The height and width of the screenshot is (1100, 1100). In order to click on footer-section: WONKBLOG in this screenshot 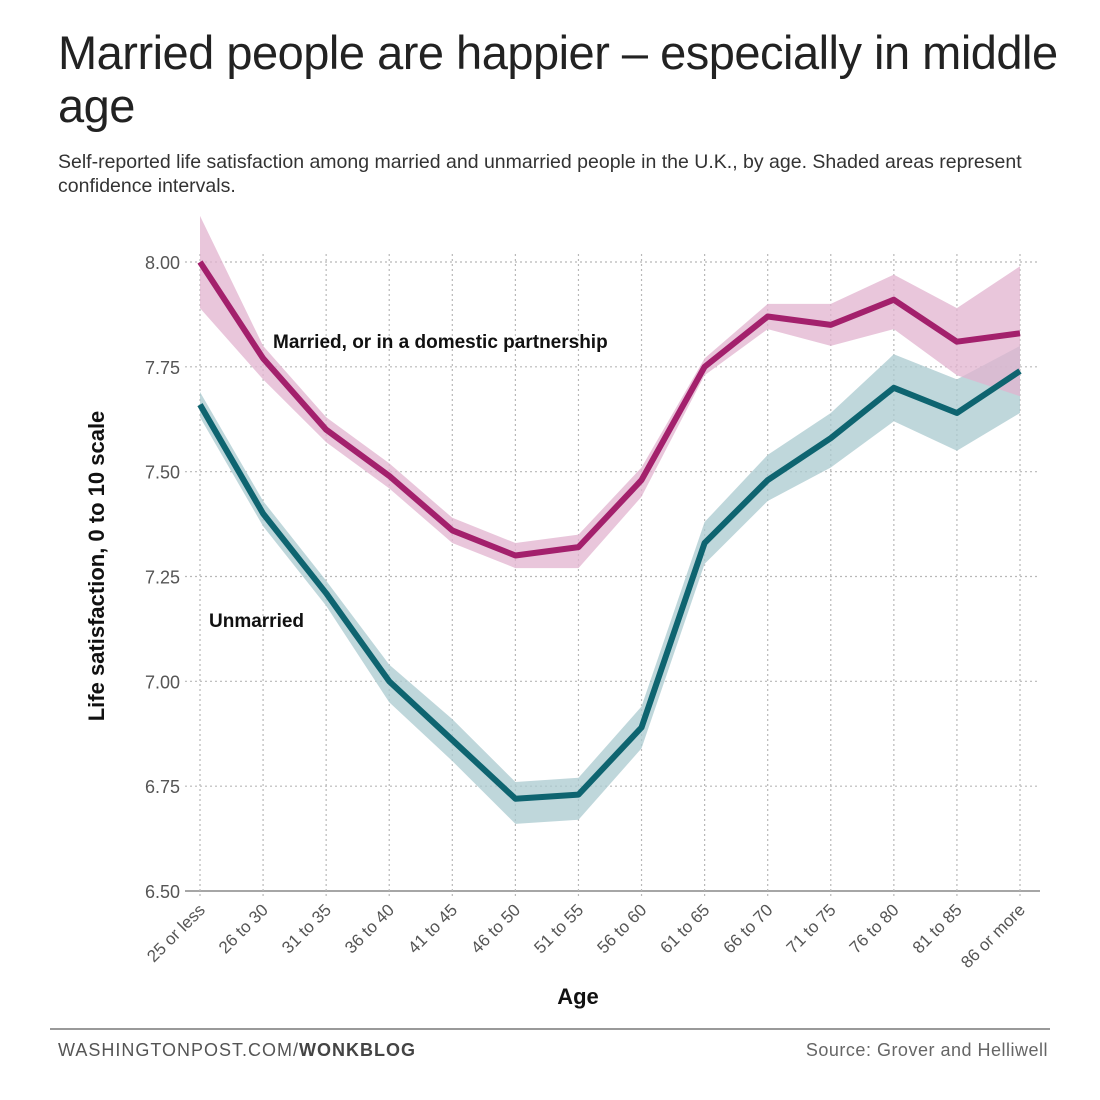, I will do `click(357, 1050)`.